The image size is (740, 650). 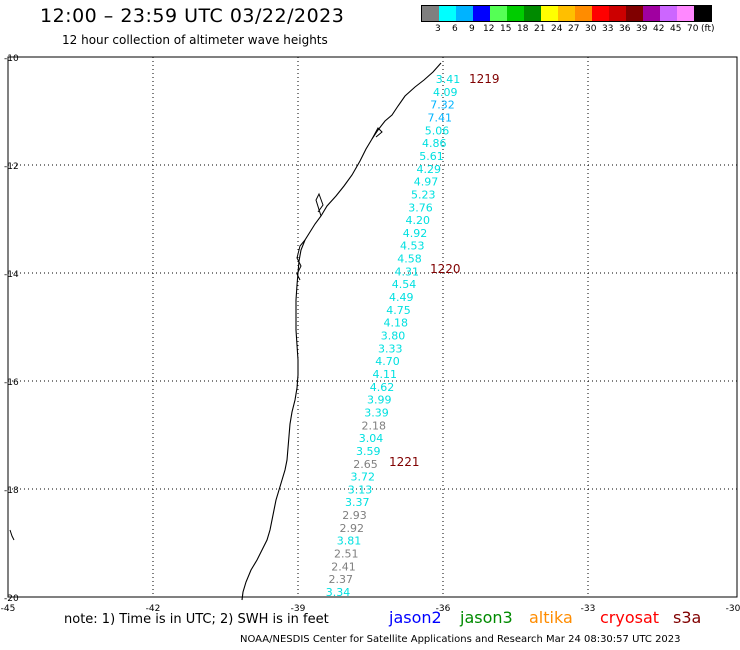 What do you see at coordinates (455, 29) in the screenshot?
I see `scale-label: 6` at bounding box center [455, 29].